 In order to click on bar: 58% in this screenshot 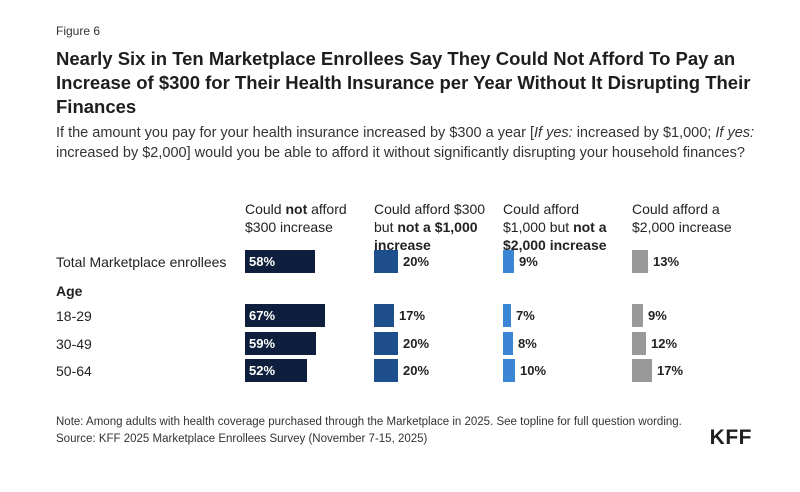, I will do `click(280, 261)`.